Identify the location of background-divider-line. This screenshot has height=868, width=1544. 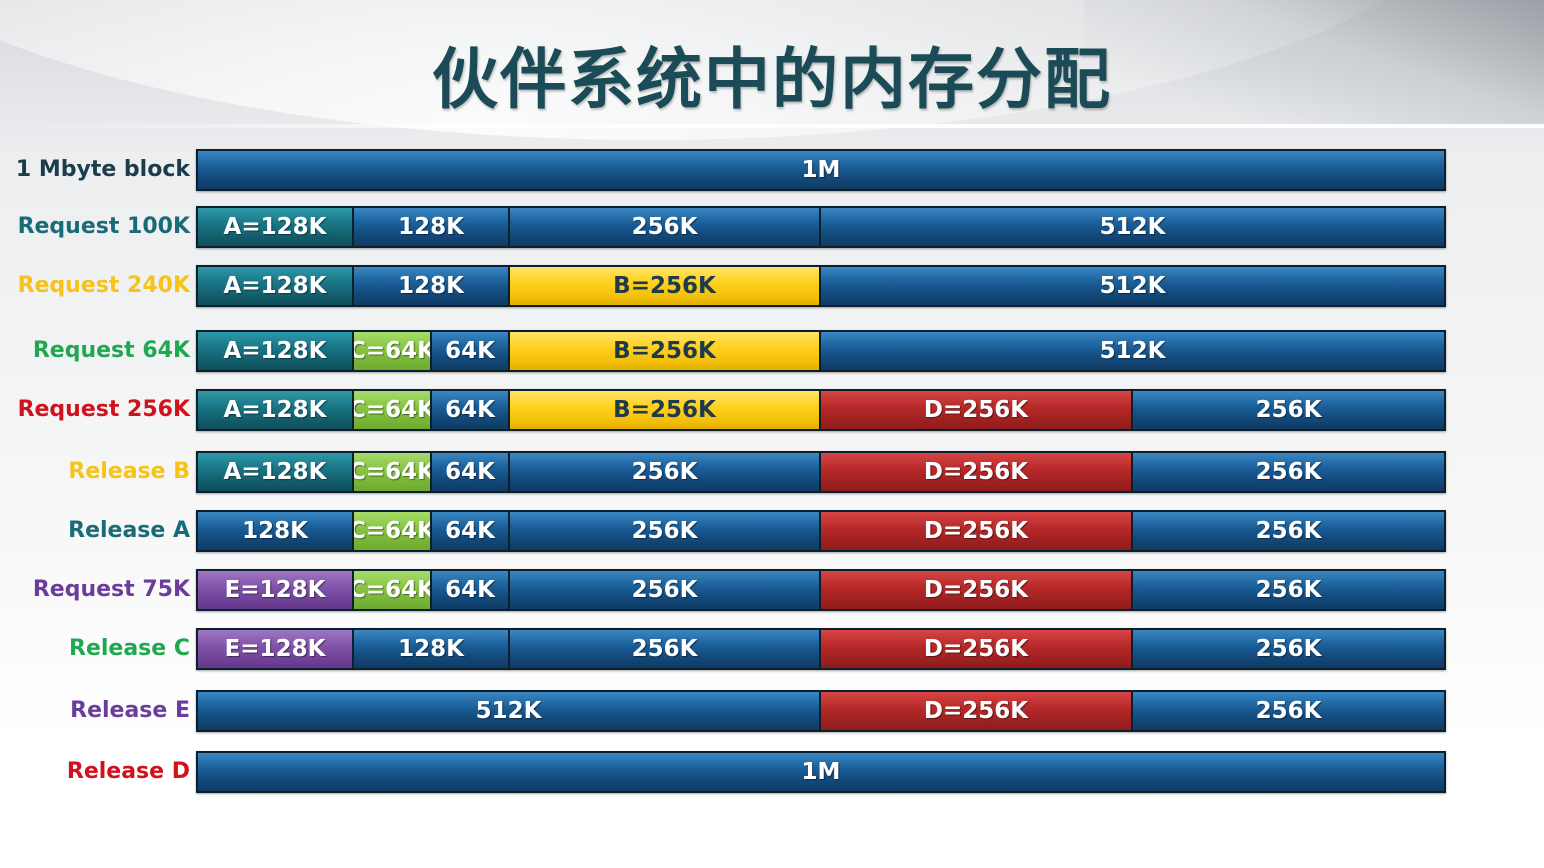
(772, 126).